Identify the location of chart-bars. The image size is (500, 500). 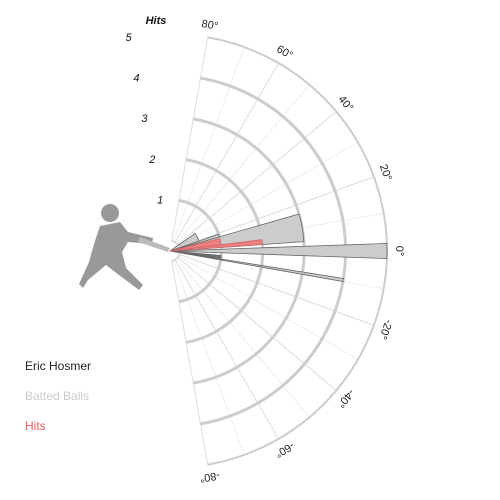
(278, 247).